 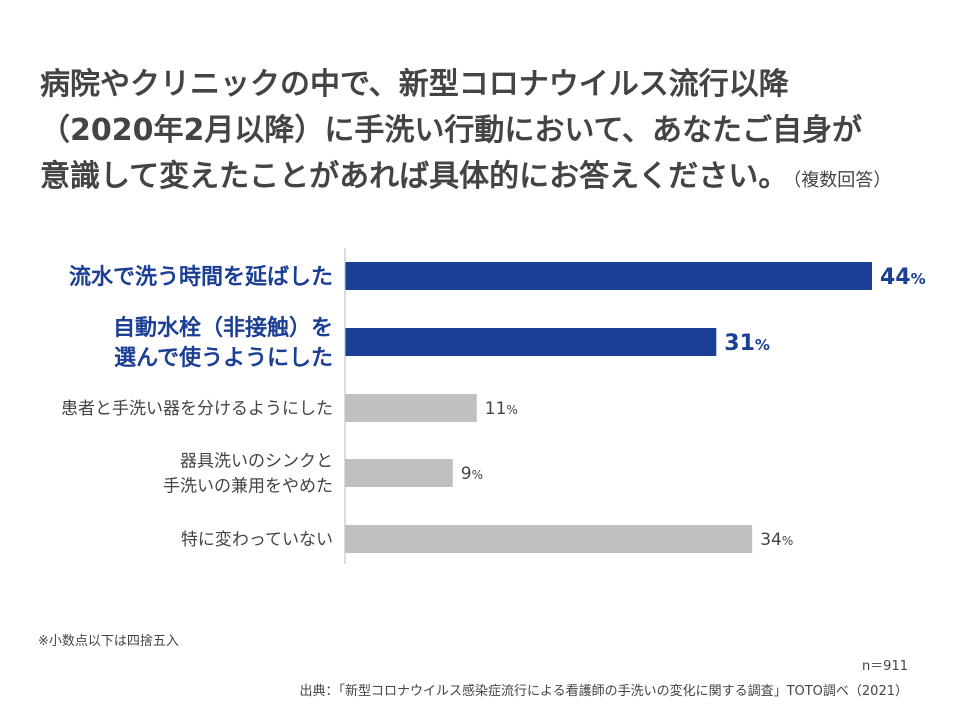 I want to click on value-label-3: 11%, so click(x=501, y=409).